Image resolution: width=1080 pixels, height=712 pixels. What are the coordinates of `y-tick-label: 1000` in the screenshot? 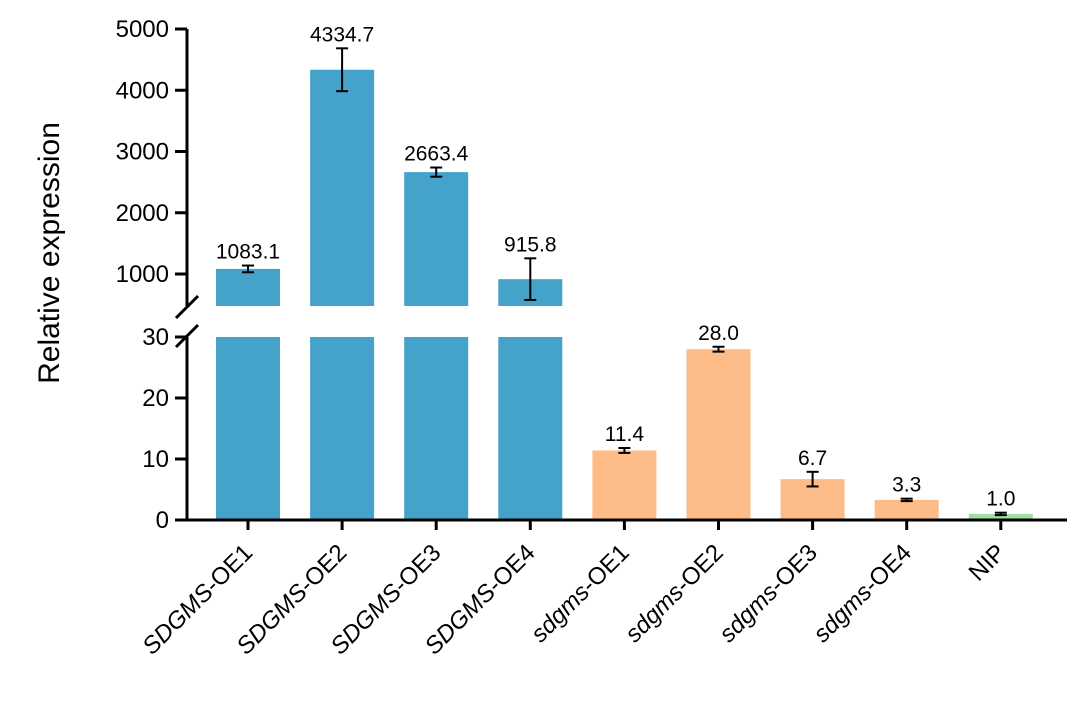 It's located at (142, 274).